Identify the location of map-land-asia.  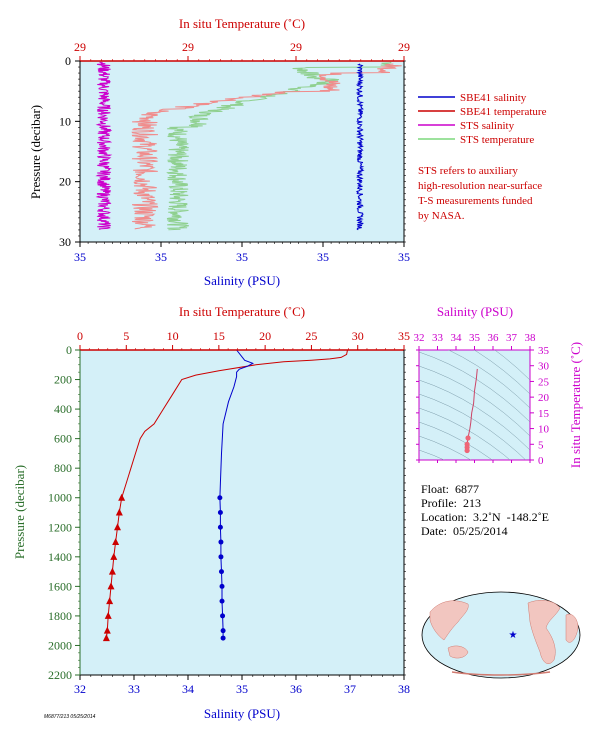
(449, 620).